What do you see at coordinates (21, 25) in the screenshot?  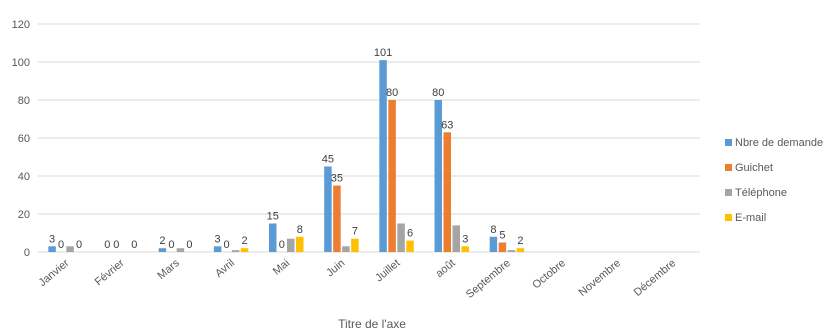 I see `y-tick-label: 120` at bounding box center [21, 25].